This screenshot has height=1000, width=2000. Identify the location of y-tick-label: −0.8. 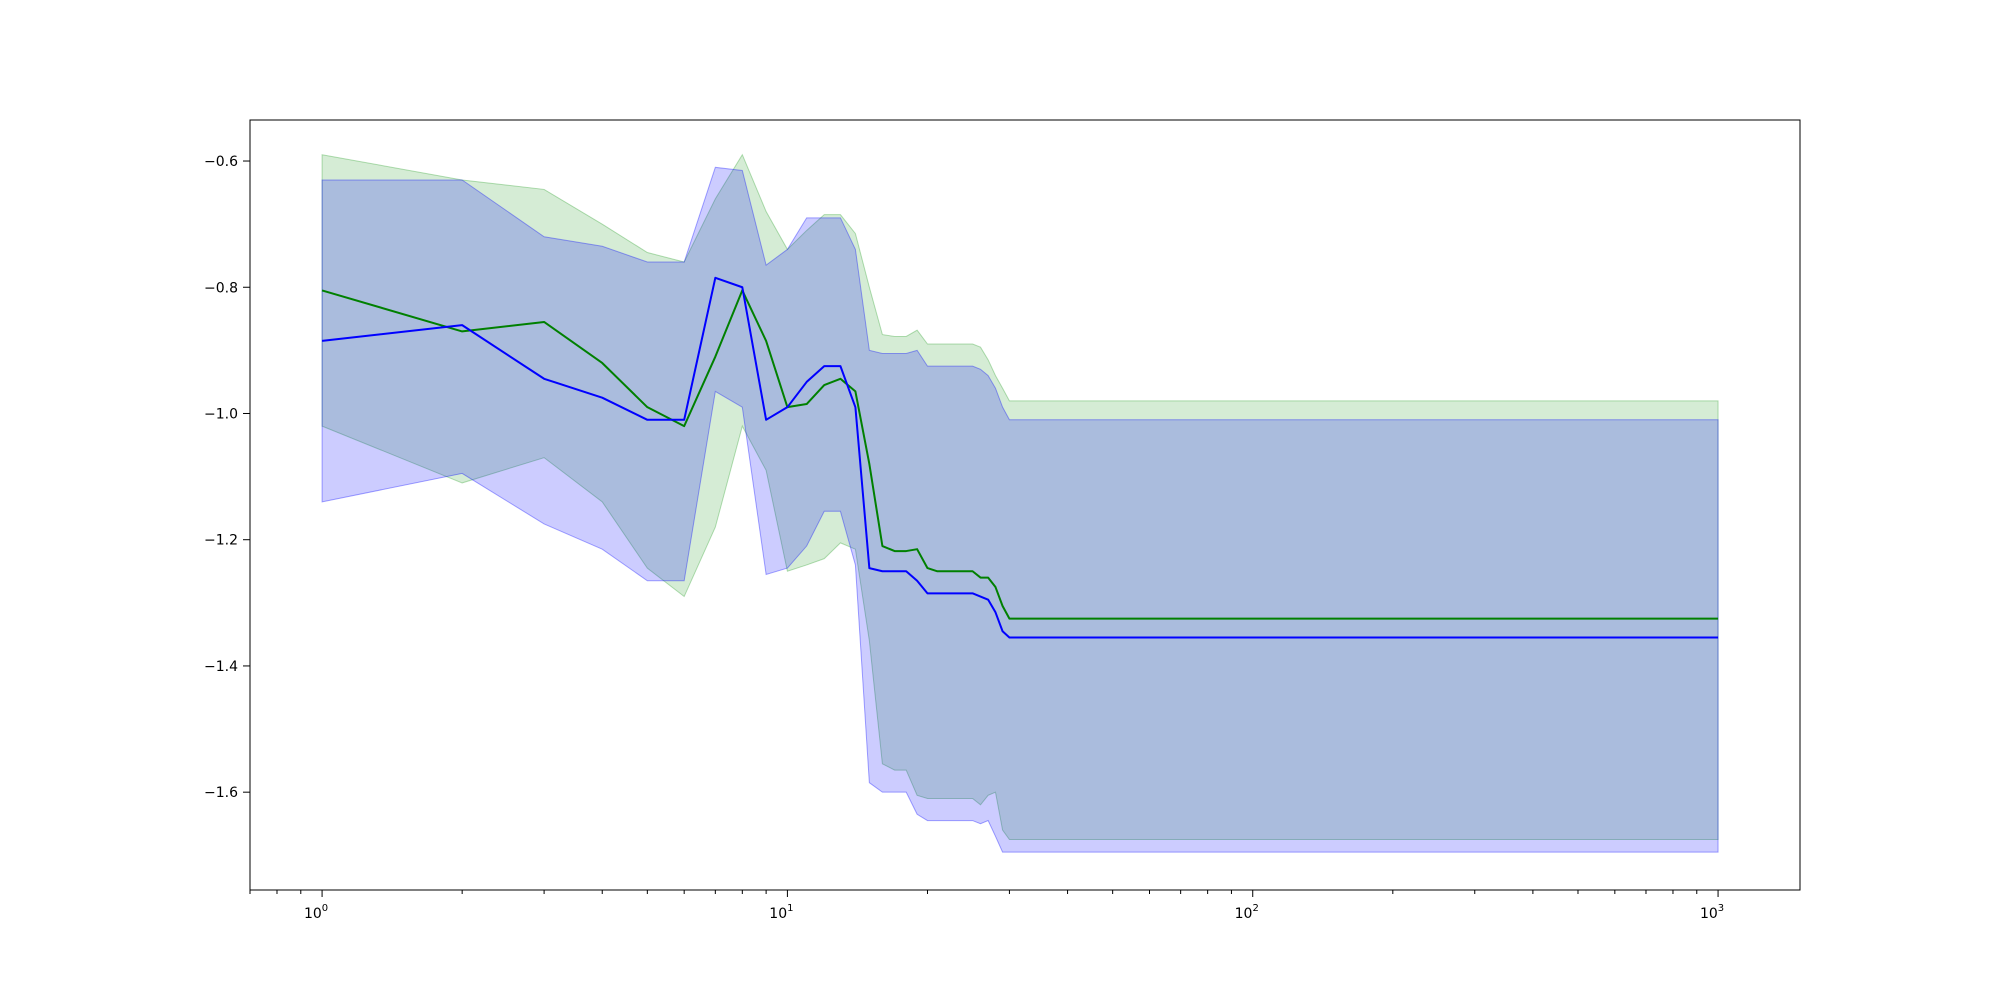
(221, 288).